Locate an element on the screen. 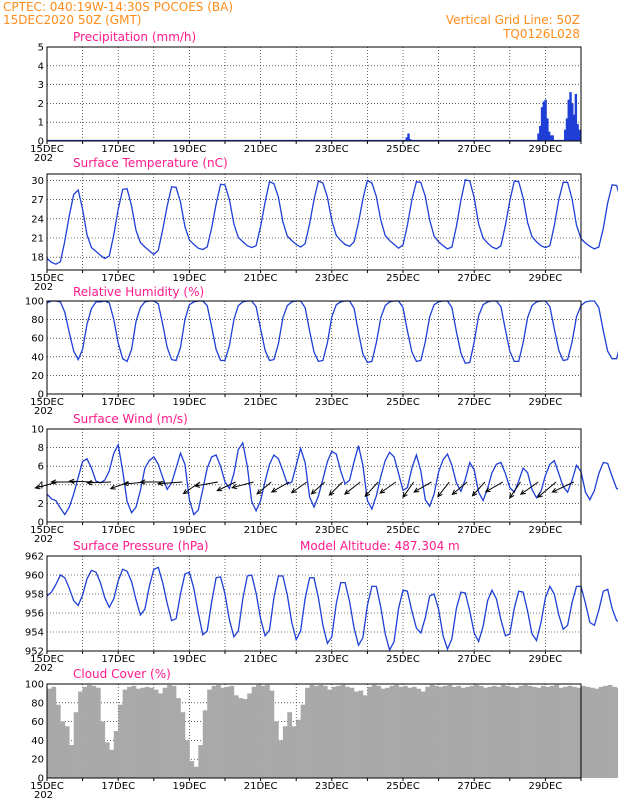  y-tick-label: 5 is located at coordinates (41, 48).